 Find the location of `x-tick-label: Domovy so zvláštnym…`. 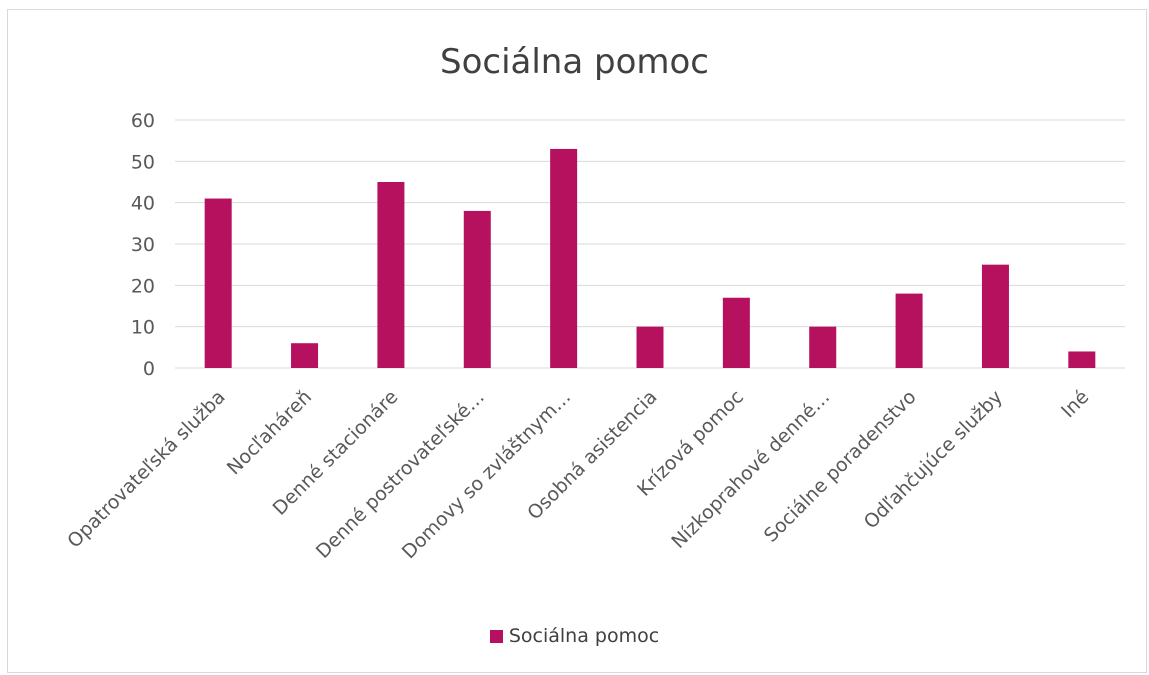

x-tick-label: Domovy so zvláštnym… is located at coordinates (486, 474).